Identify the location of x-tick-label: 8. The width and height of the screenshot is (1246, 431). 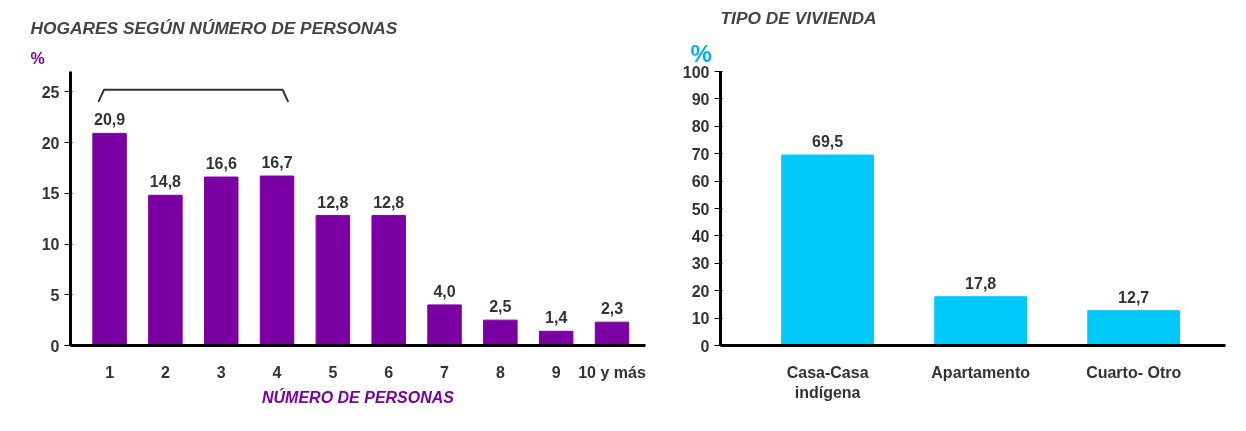
(500, 372).